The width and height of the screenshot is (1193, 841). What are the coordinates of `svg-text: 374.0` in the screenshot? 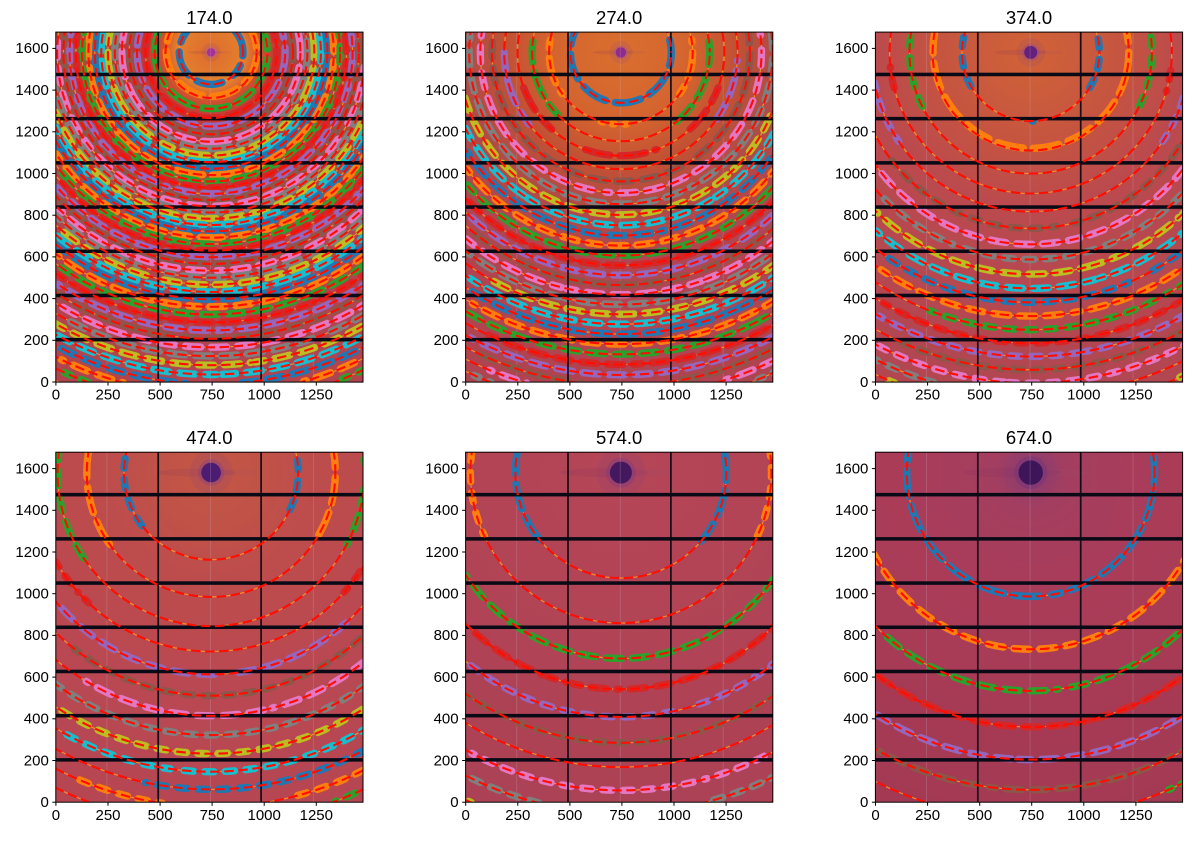 It's located at (1029, 17).